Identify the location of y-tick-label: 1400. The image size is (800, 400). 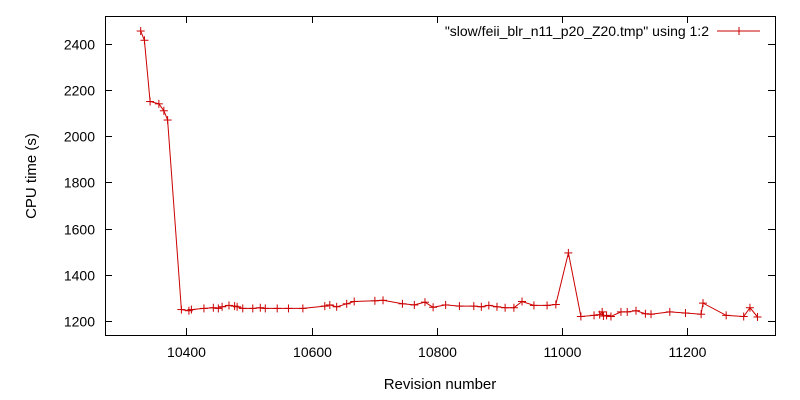
(79, 276).